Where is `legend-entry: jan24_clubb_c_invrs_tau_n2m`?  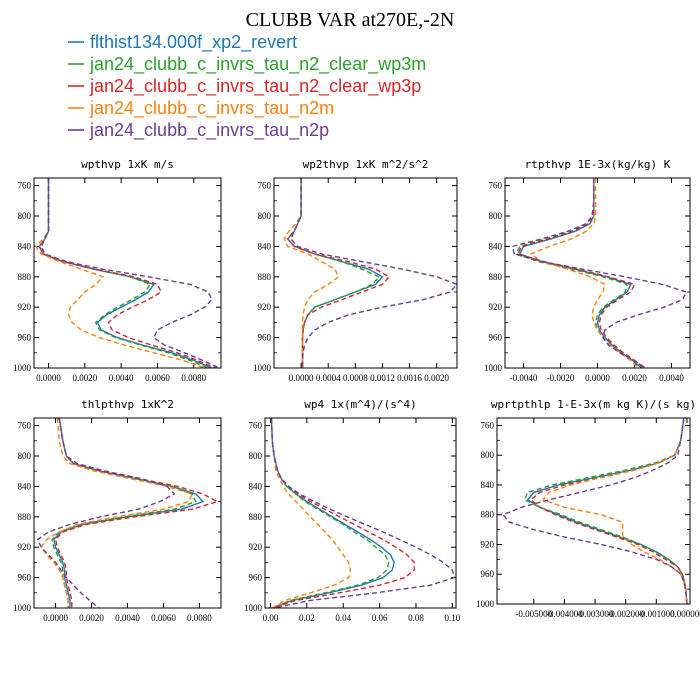
legend-entry: jan24_clubb_c_invrs_tau_n2m is located at coordinates (201, 108).